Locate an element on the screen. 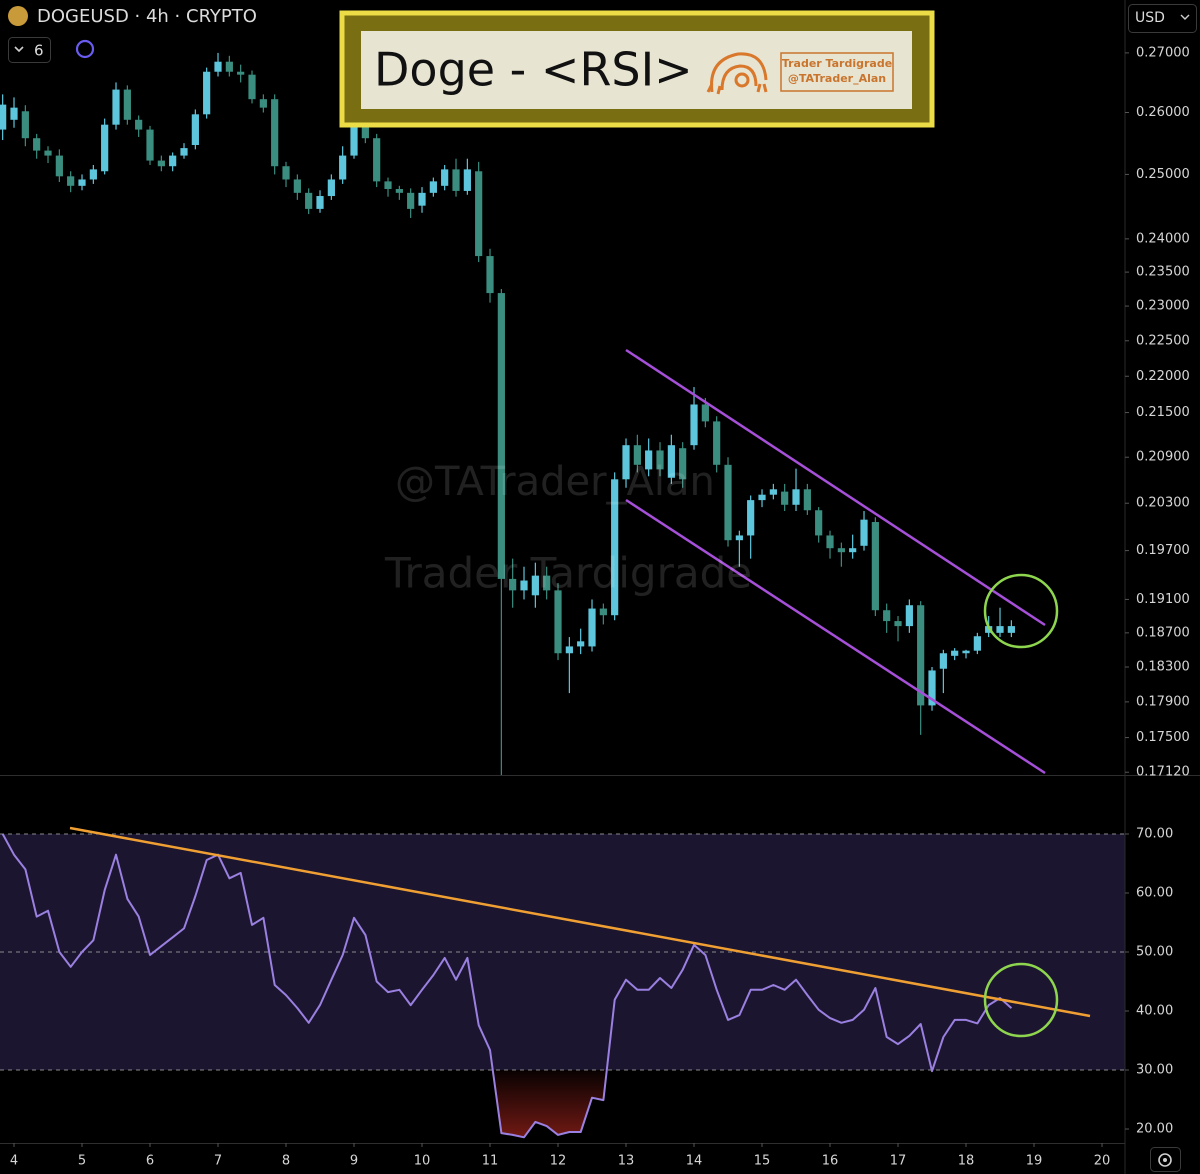 The height and width of the screenshot is (1174, 1200). x-tick-label: 17 is located at coordinates (898, 1161).